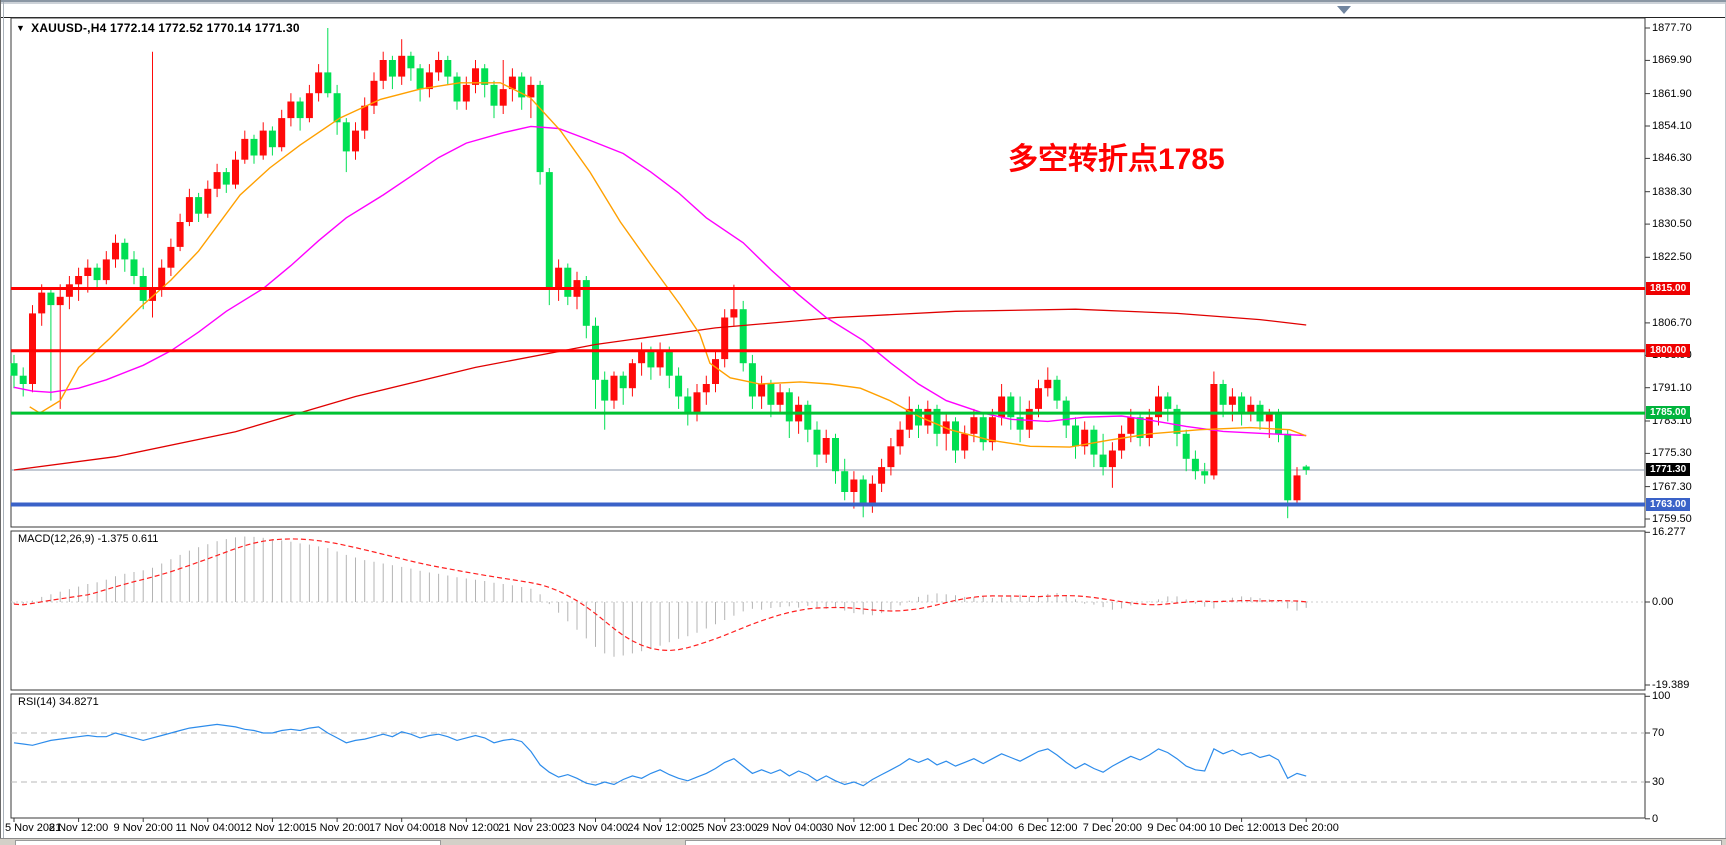 Image resolution: width=1726 pixels, height=845 pixels. I want to click on price-badge: 1771.30, so click(1668, 469).